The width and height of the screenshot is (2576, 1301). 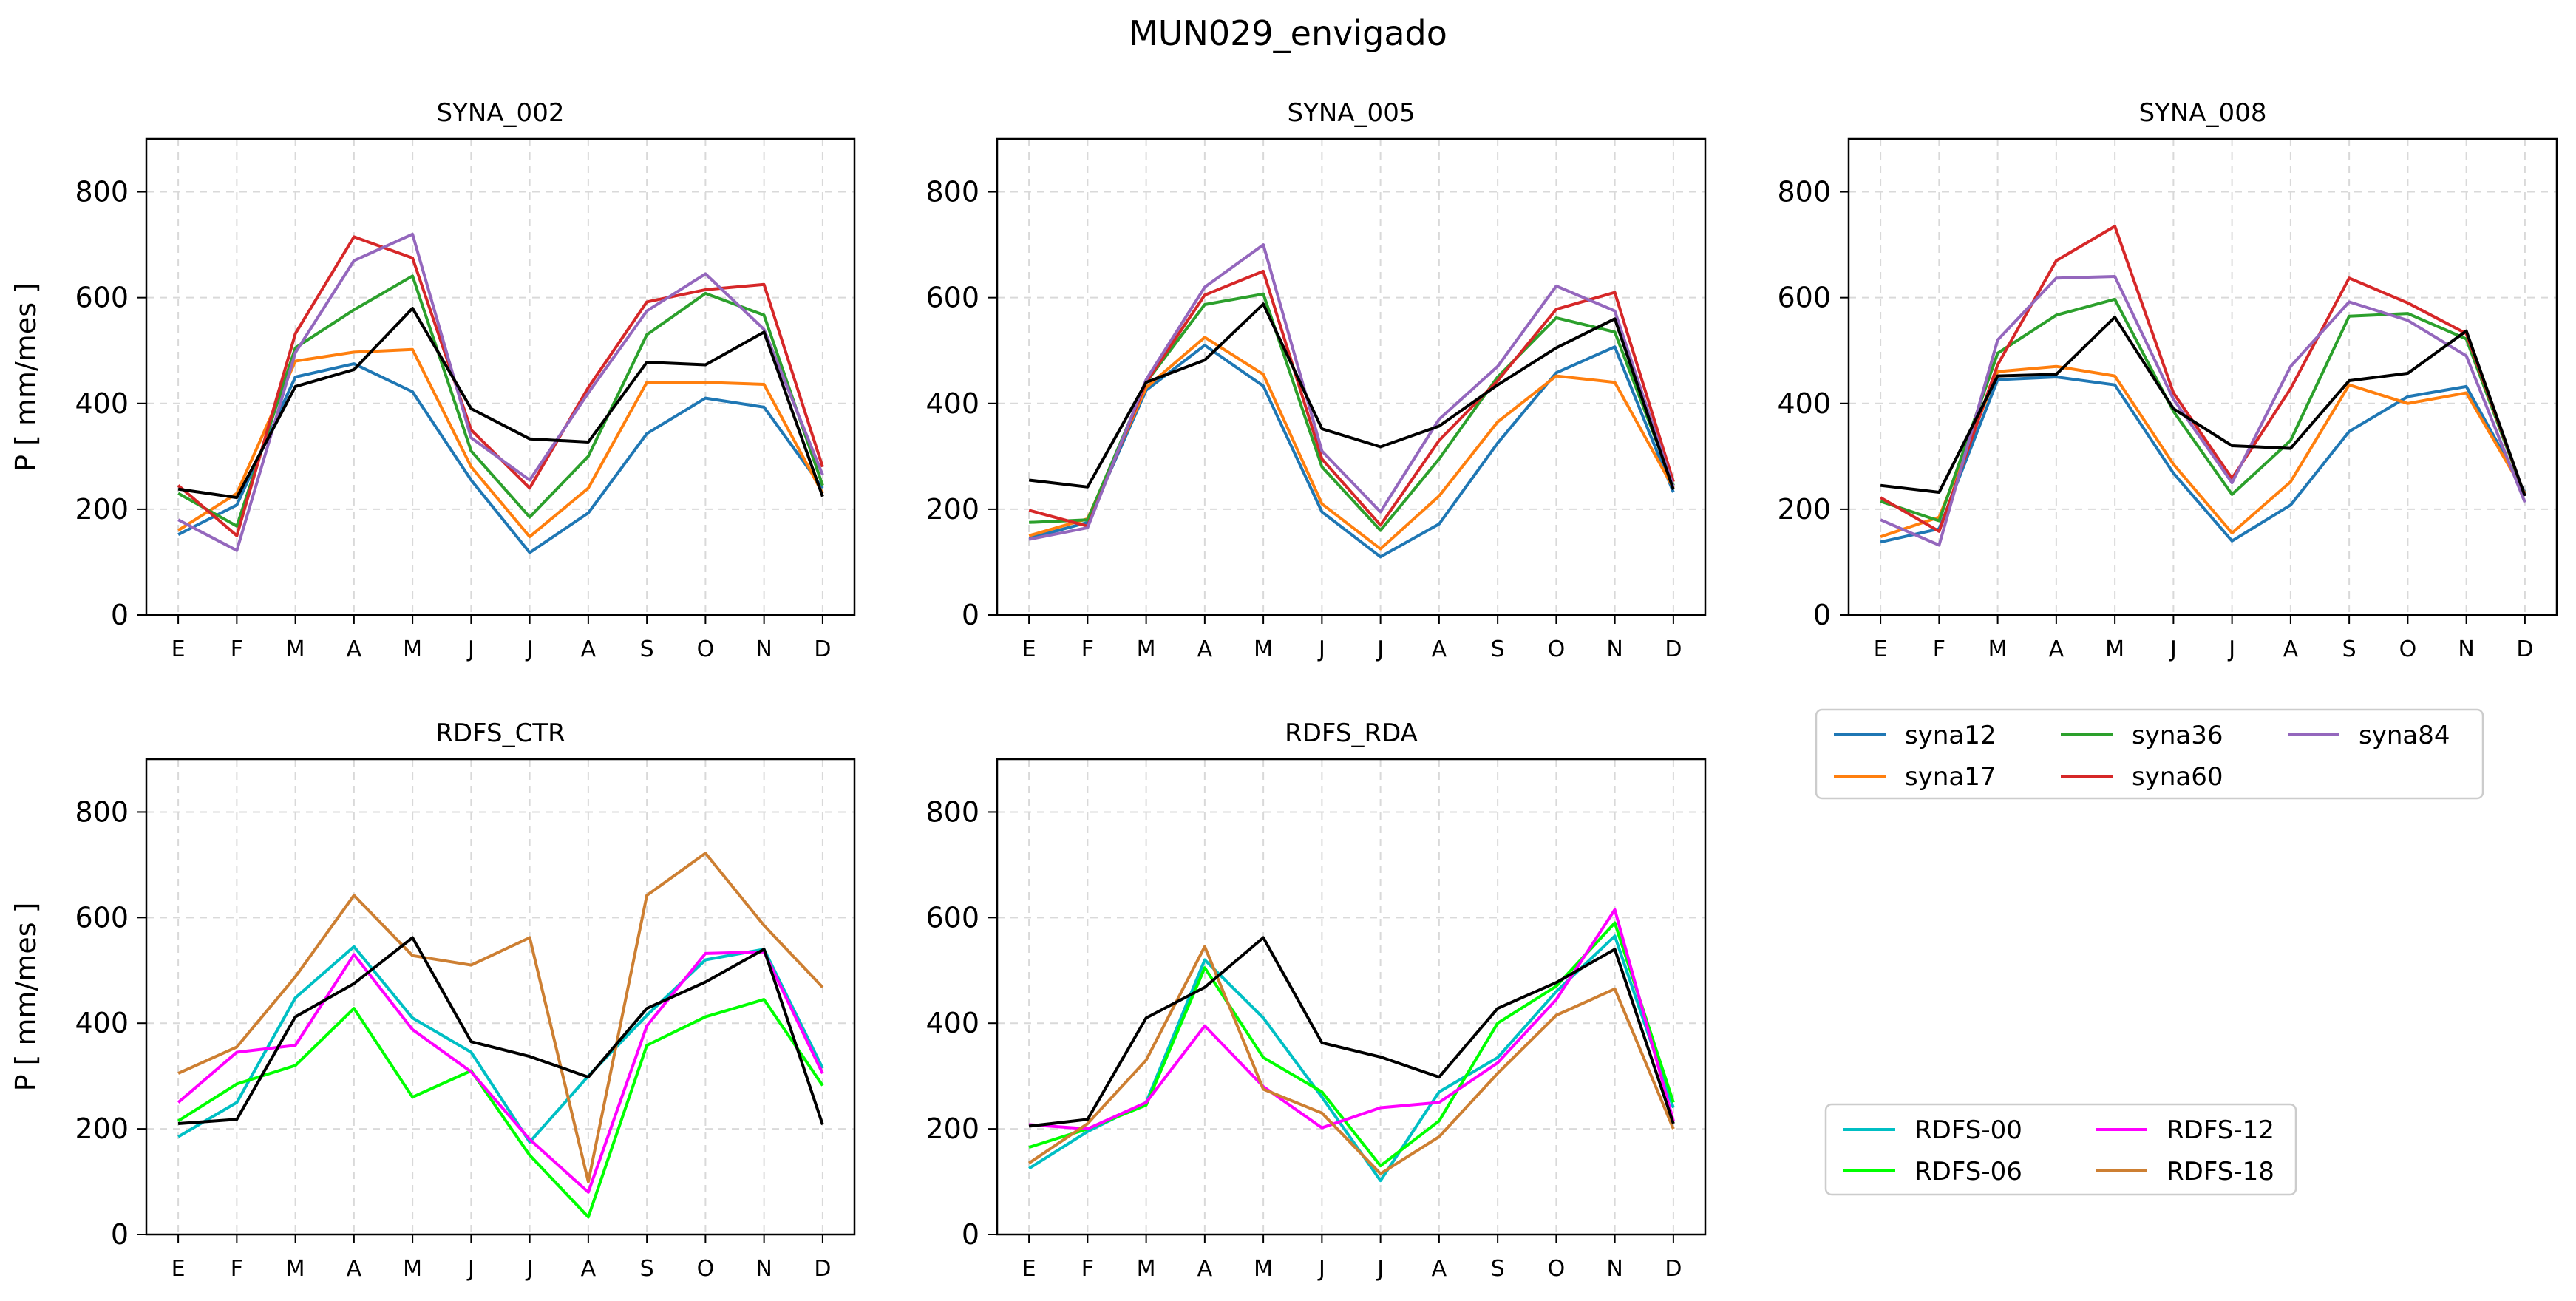 I want to click on panel-title: RDFS_CTR, so click(x=500, y=733).